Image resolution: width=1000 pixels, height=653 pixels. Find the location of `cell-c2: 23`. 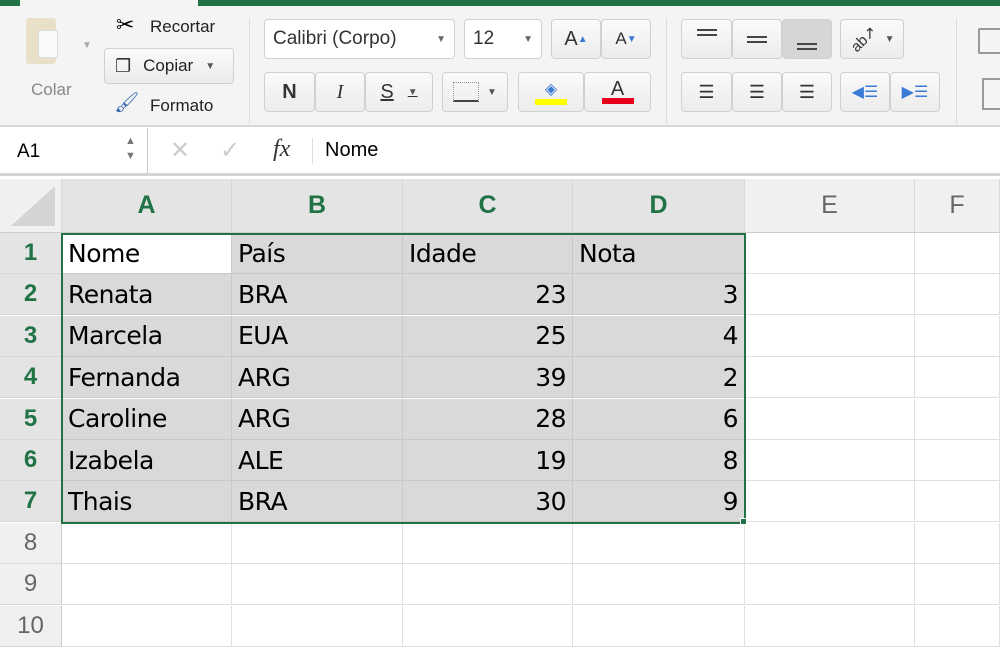

cell-c2: 23 is located at coordinates (488, 295).